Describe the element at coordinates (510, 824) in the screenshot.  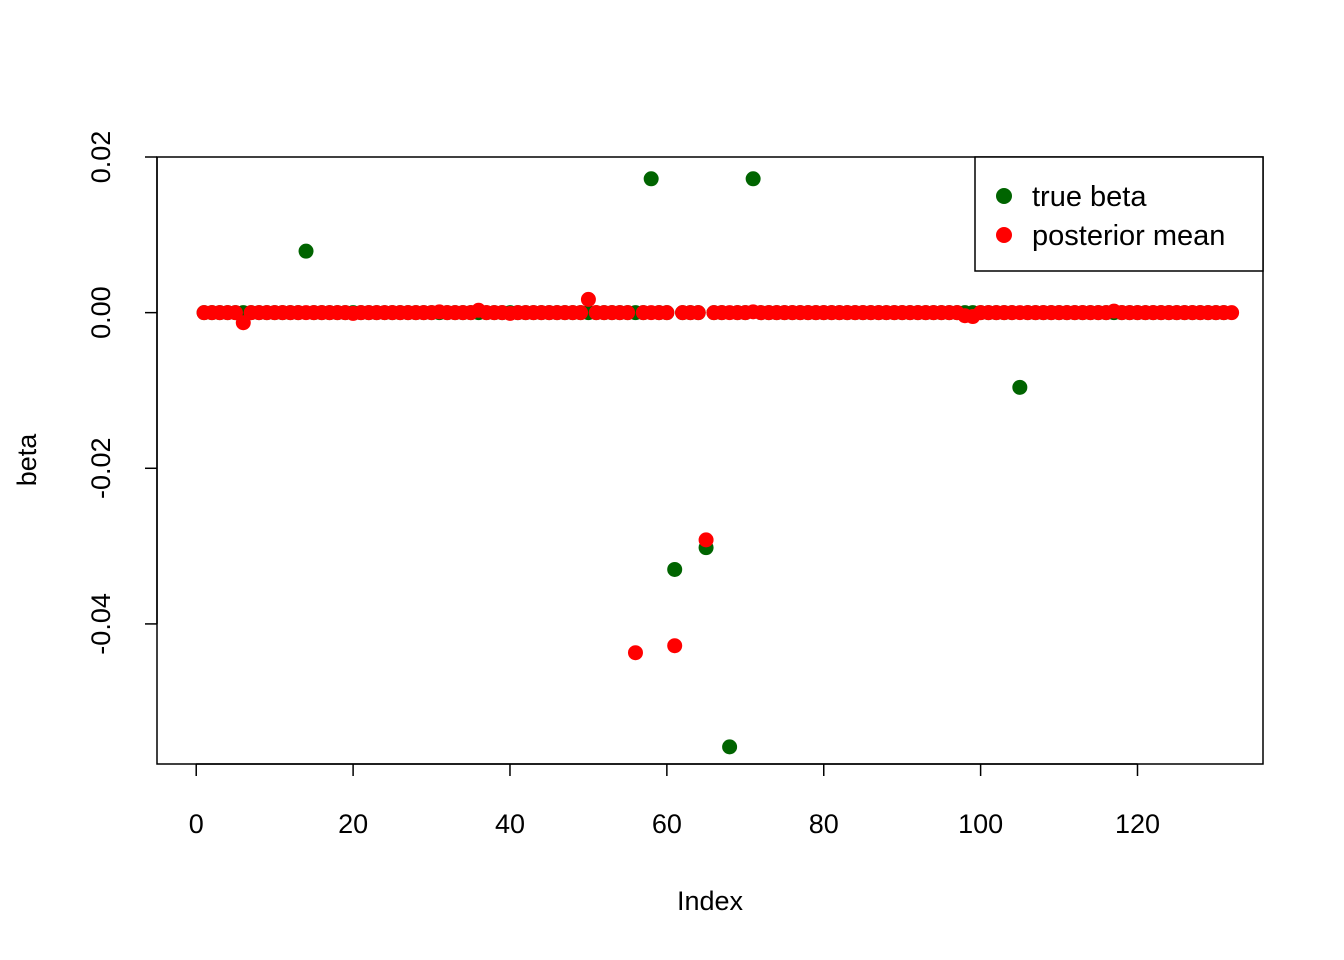
I see `x-tick-label: 40` at that location.